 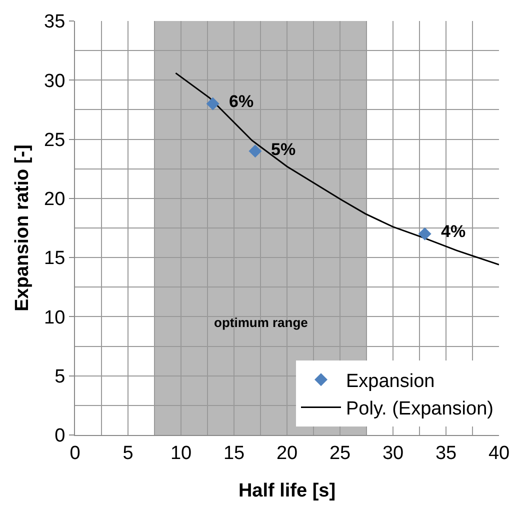 What do you see at coordinates (453, 231) in the screenshot?
I see `annotation: 4%` at bounding box center [453, 231].